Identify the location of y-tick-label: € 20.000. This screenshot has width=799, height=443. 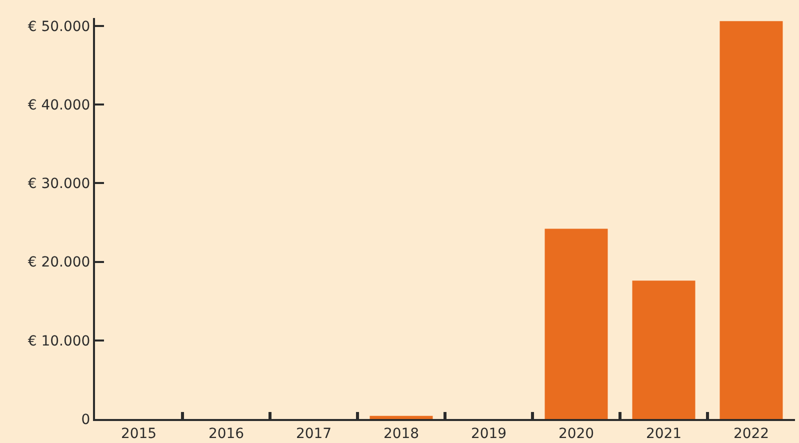
(59, 262).